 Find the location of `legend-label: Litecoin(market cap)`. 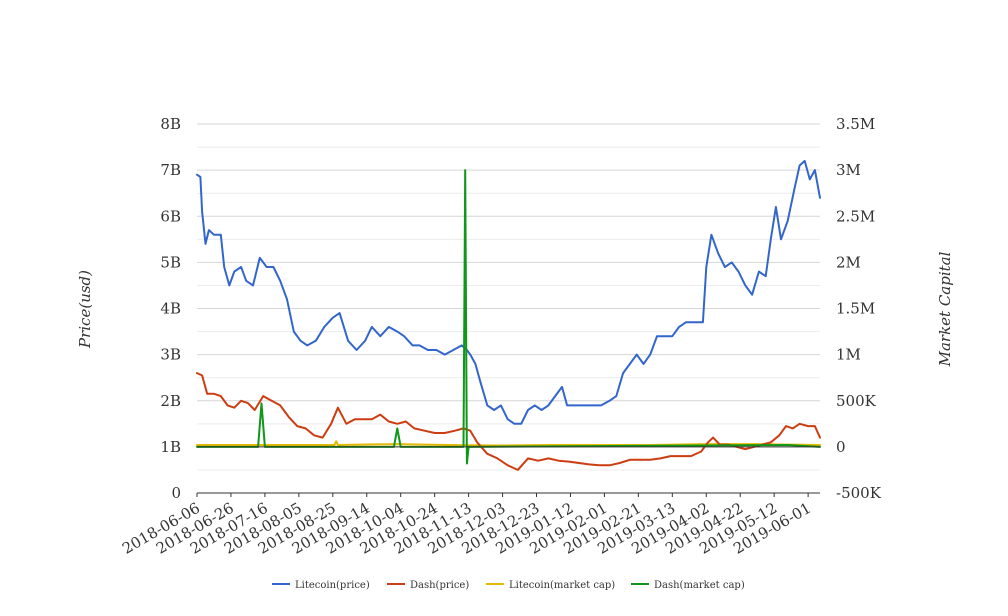

legend-label: Litecoin(market cap) is located at coordinates (562, 585).